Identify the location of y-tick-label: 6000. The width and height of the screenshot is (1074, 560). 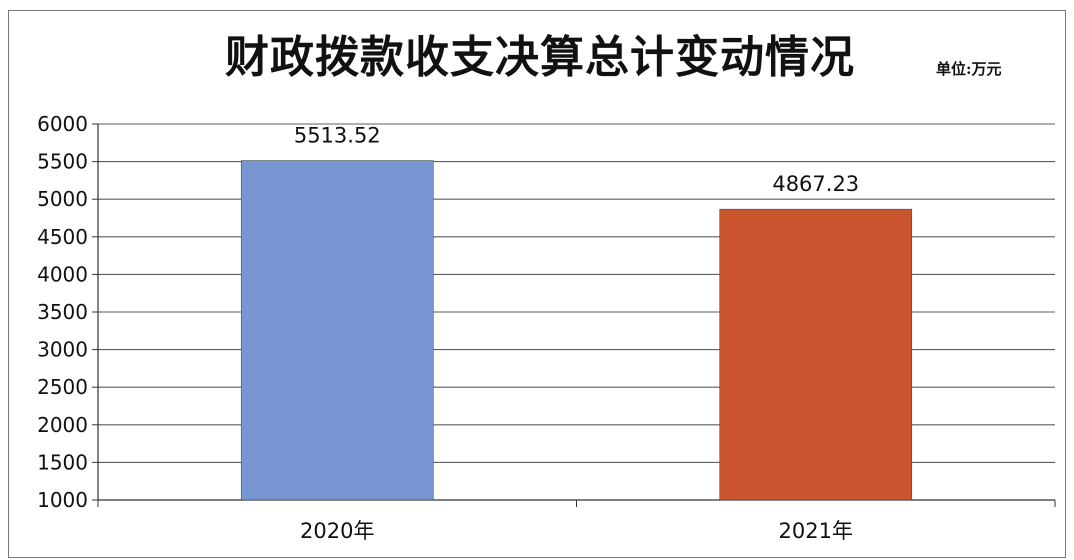
(62, 124).